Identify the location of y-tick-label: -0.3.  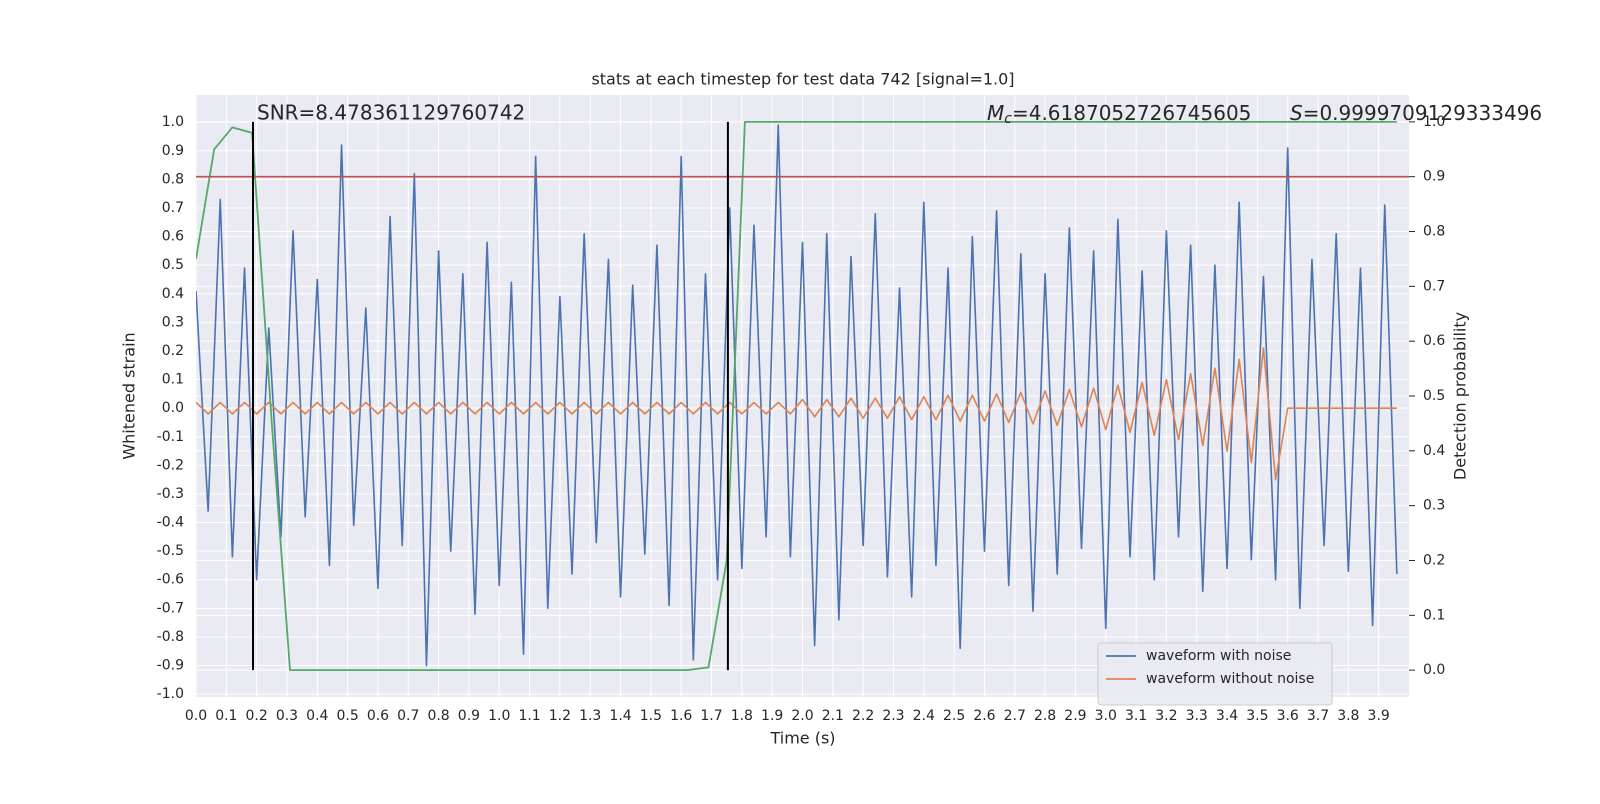
(170, 494).